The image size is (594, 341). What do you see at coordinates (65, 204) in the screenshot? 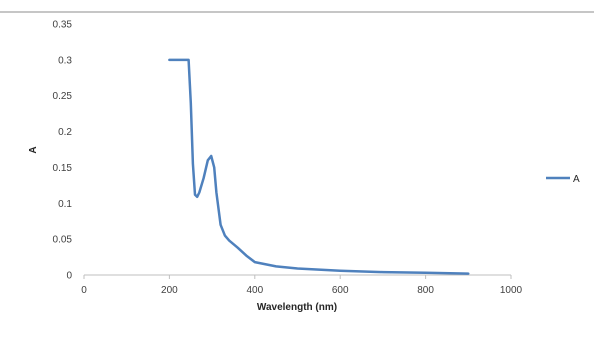
I see `y-tick-label: 0.1` at bounding box center [65, 204].